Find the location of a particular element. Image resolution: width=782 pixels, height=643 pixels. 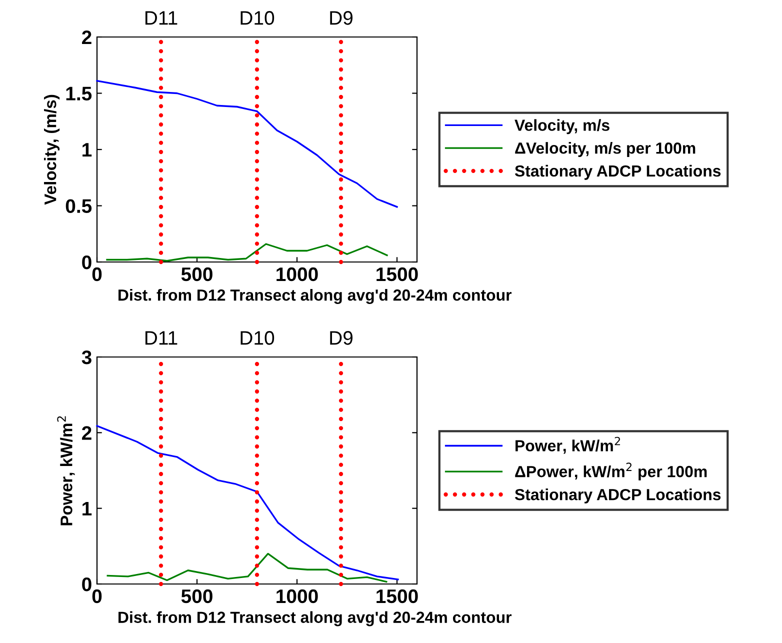

y-axis-title: Power, kW/m$^{2}$ is located at coordinates (66, 471).